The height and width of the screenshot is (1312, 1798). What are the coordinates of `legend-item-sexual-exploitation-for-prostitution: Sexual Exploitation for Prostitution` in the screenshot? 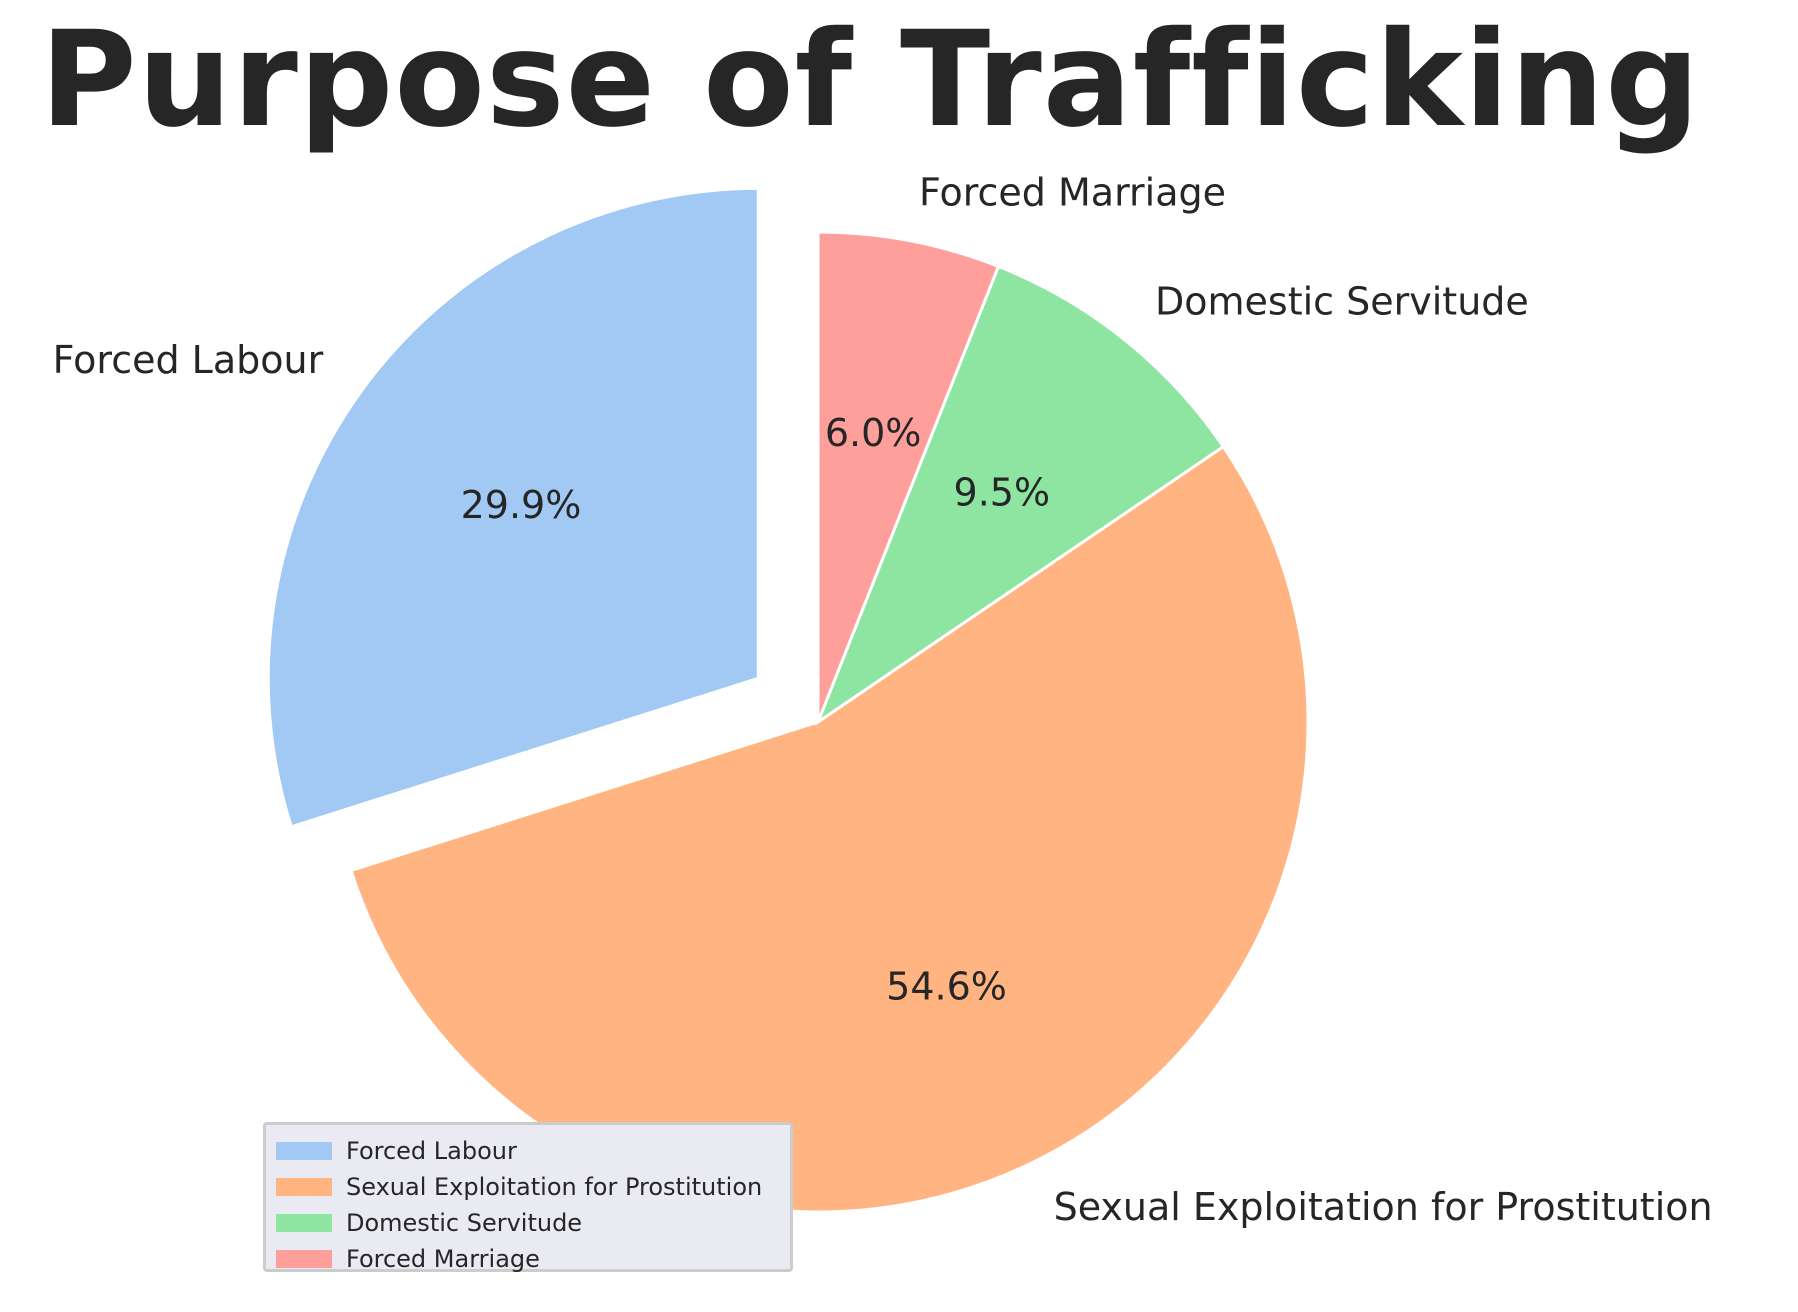 It's located at (528, 1187).